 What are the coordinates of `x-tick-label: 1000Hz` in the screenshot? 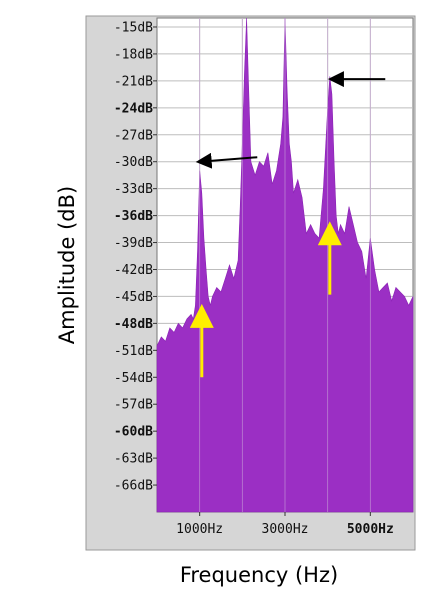 It's located at (199, 529).